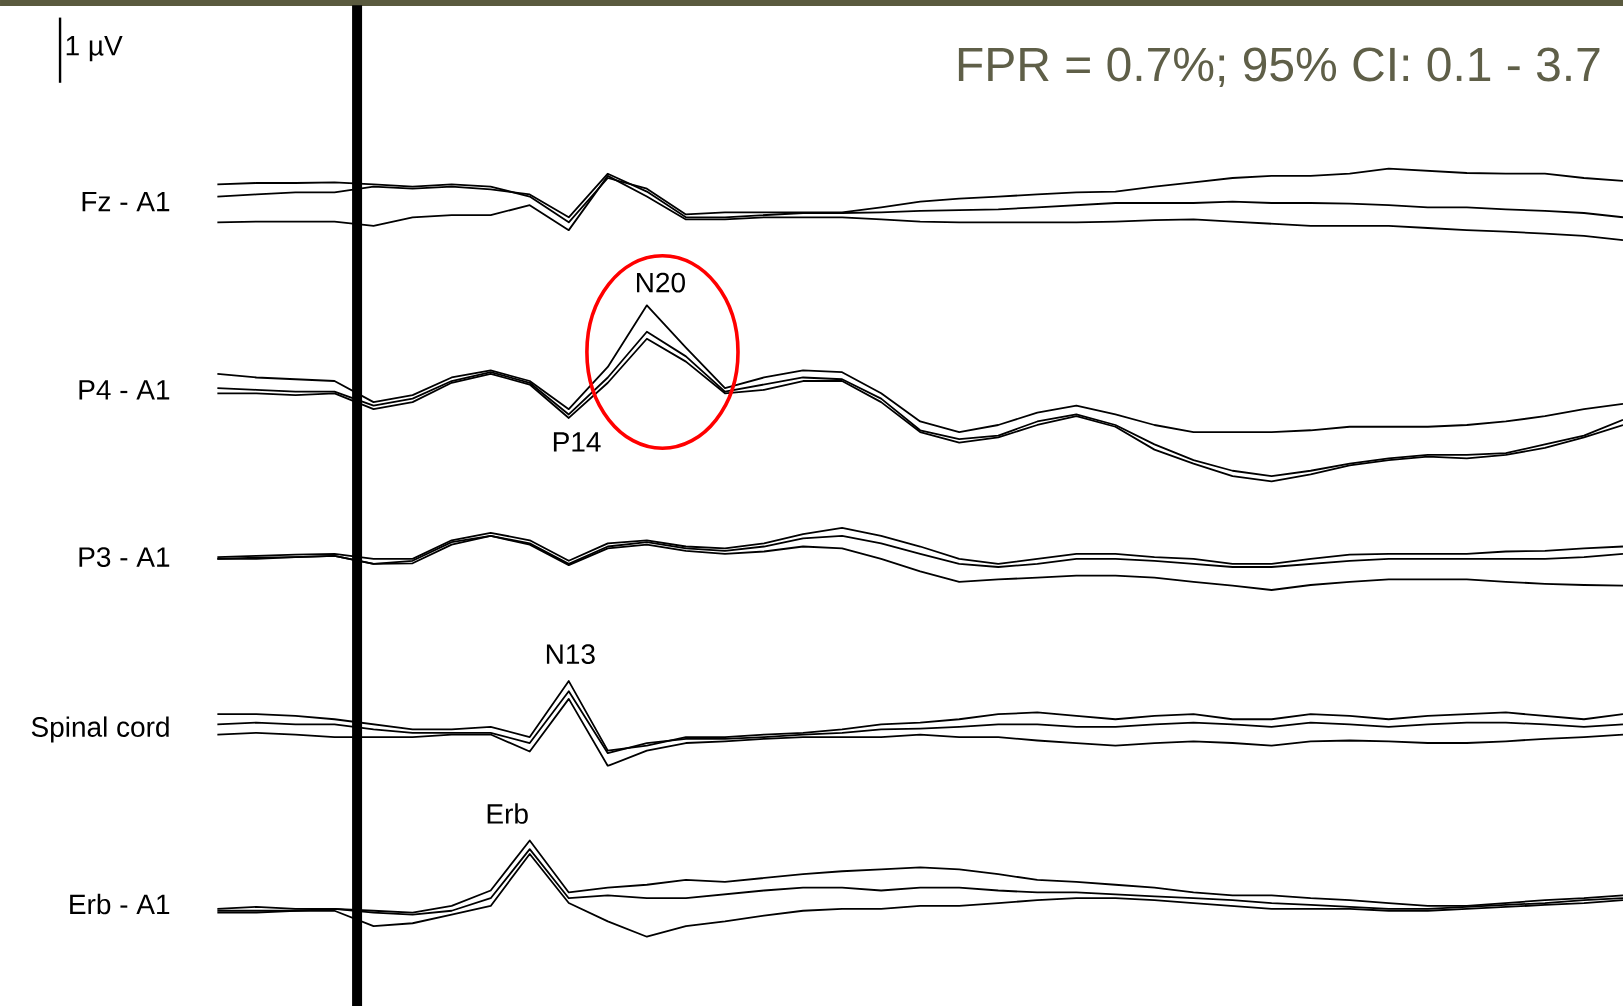 This screenshot has width=1623, height=1006. I want to click on y-axis-title: Erb - A1, so click(120, 904).